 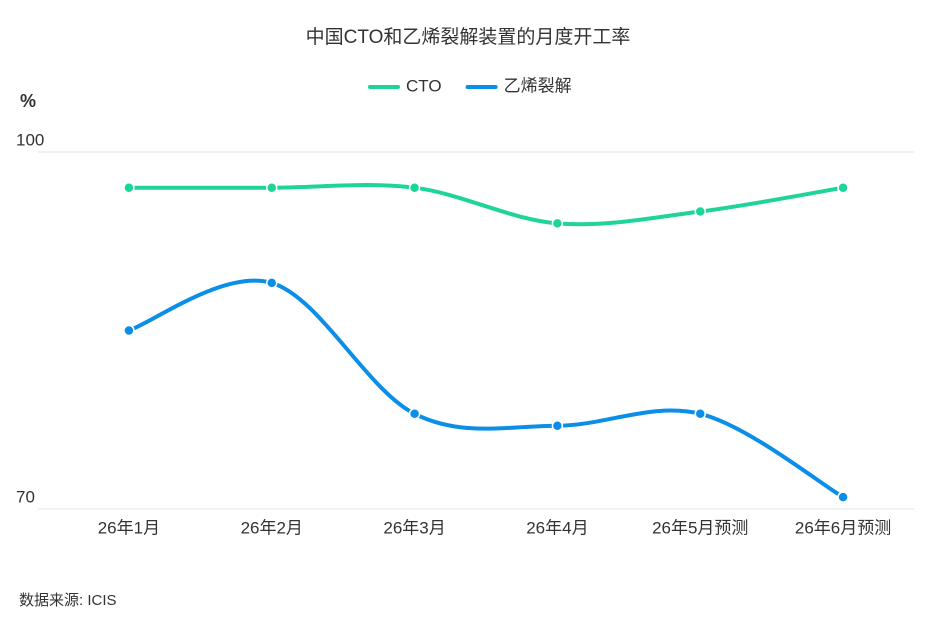 I want to click on legend-label: 乙烯裂解, so click(x=538, y=85).